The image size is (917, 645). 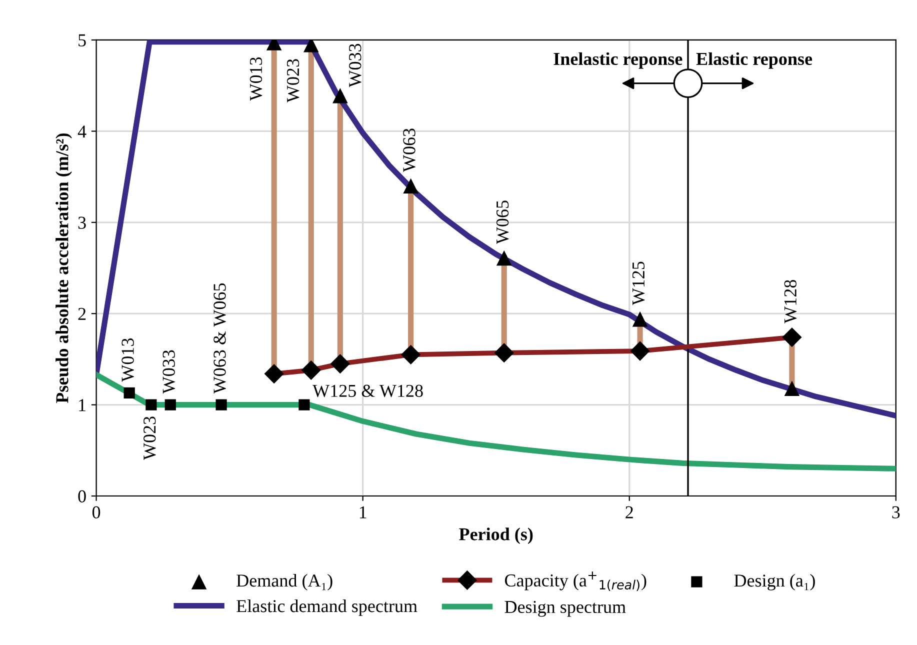 I want to click on y-tick-label: 1, so click(x=82, y=405).